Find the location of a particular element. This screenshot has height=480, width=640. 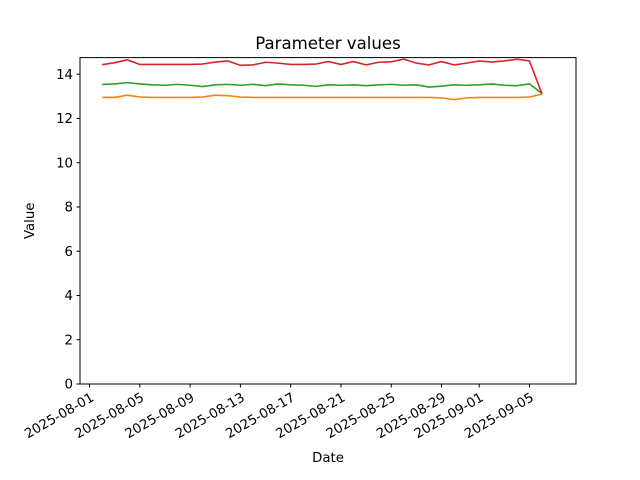

x-axis-label: Date is located at coordinates (328, 458).